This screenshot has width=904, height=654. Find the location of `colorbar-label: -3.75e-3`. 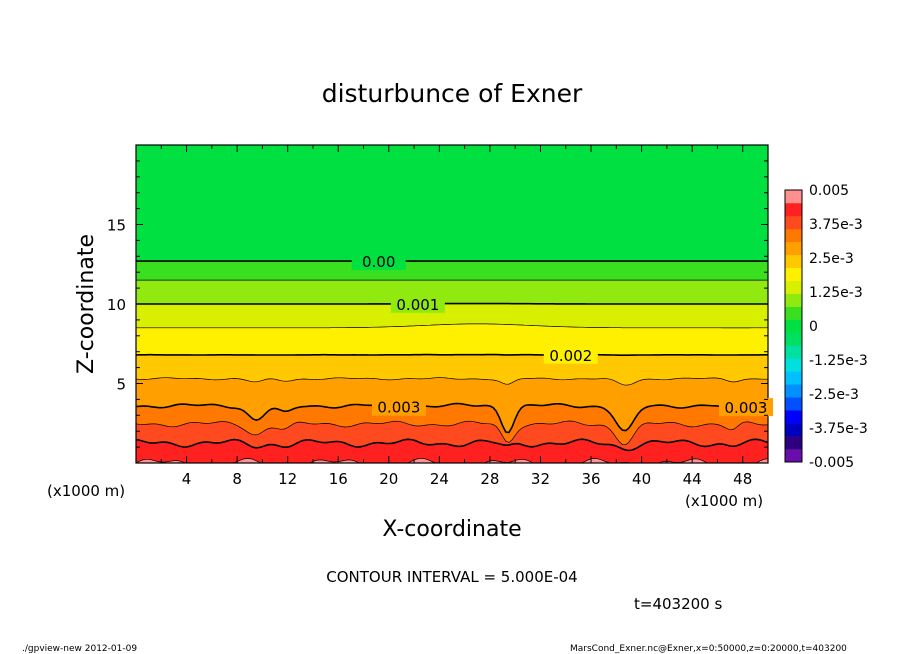

colorbar-label: -3.75e-3 is located at coordinates (838, 429).